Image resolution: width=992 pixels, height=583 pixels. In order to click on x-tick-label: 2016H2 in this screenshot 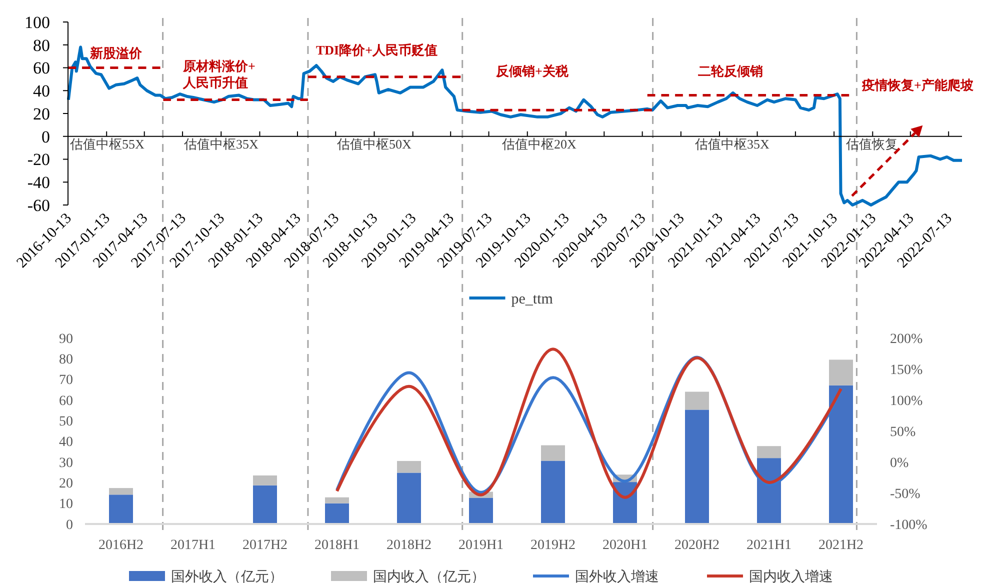, I will do `click(121, 545)`.